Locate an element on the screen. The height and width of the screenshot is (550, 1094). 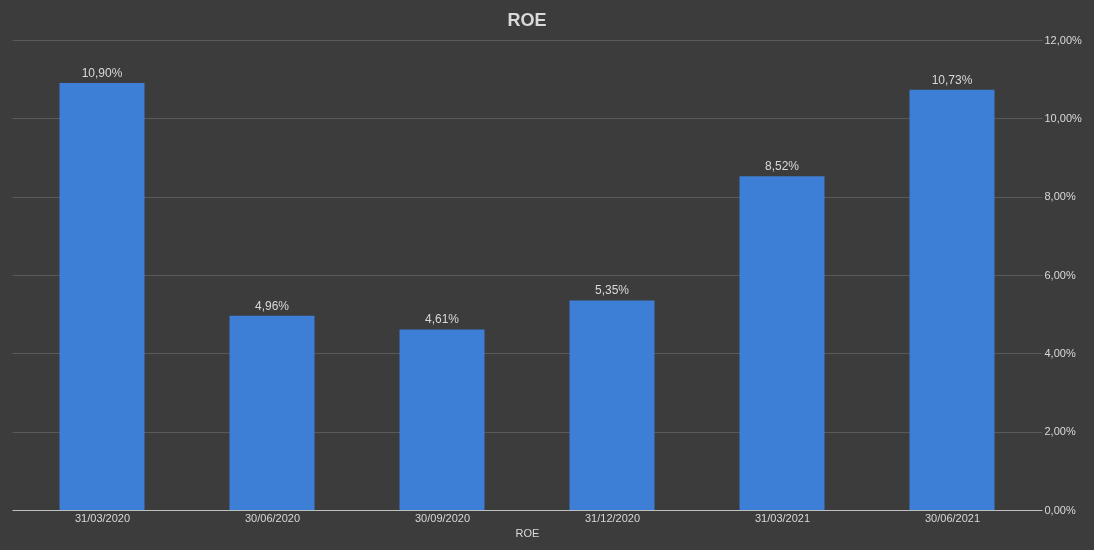
x-tick-label: 31/03/2021 is located at coordinates (782, 517).